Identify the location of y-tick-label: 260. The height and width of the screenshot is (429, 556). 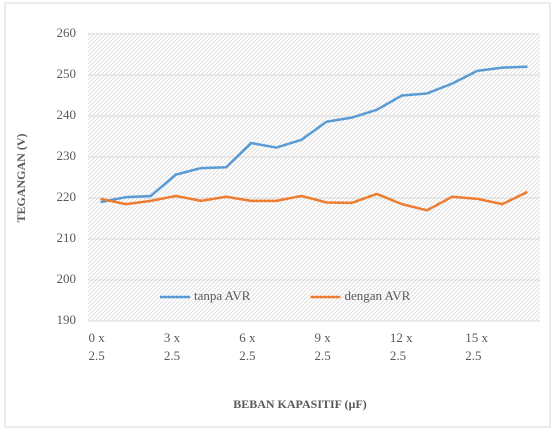
(67, 32).